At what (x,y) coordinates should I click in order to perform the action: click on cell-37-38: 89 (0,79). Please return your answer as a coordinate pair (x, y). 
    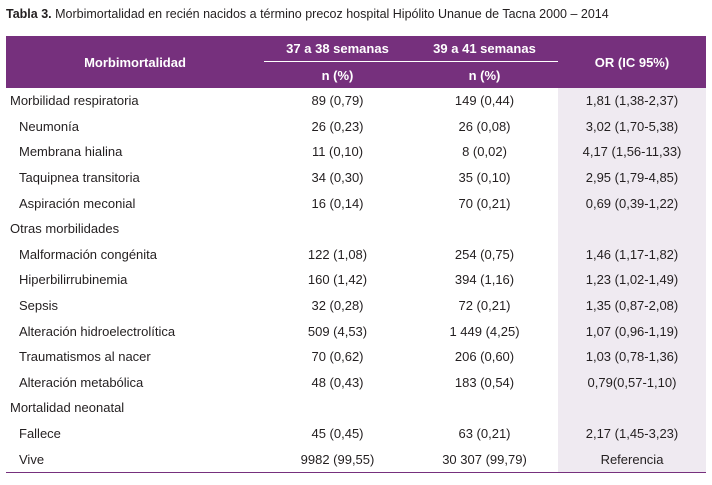
    Looking at the image, I should click on (337, 101).